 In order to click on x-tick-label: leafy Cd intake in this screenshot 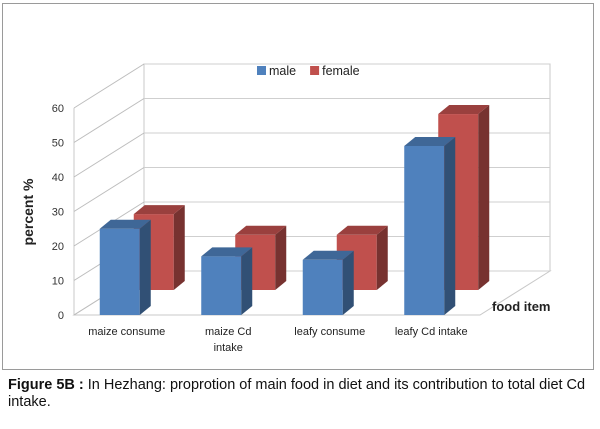, I will do `click(431, 332)`.